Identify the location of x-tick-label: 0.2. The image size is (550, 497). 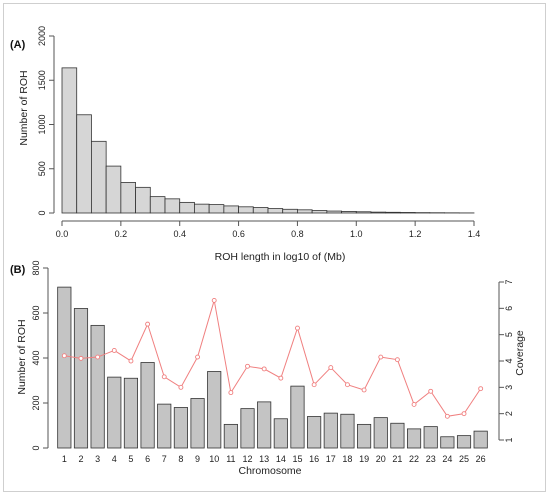
(121, 234).